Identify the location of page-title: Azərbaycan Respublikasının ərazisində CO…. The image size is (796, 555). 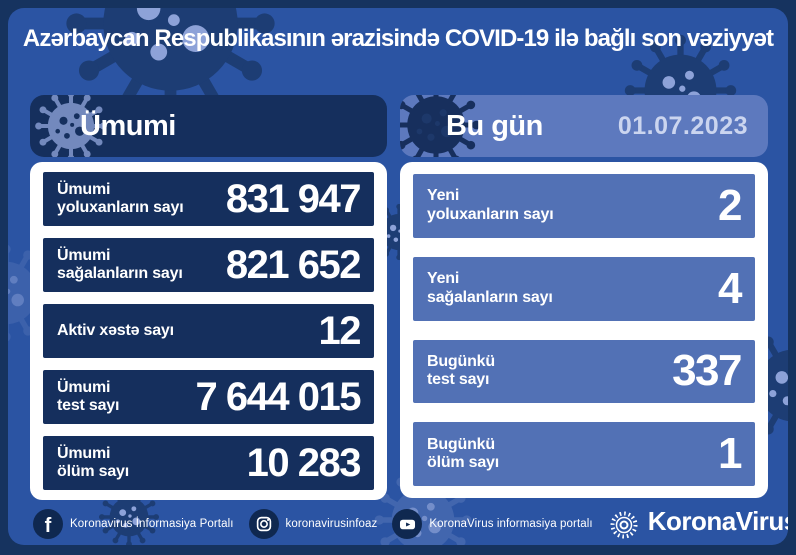
(398, 38).